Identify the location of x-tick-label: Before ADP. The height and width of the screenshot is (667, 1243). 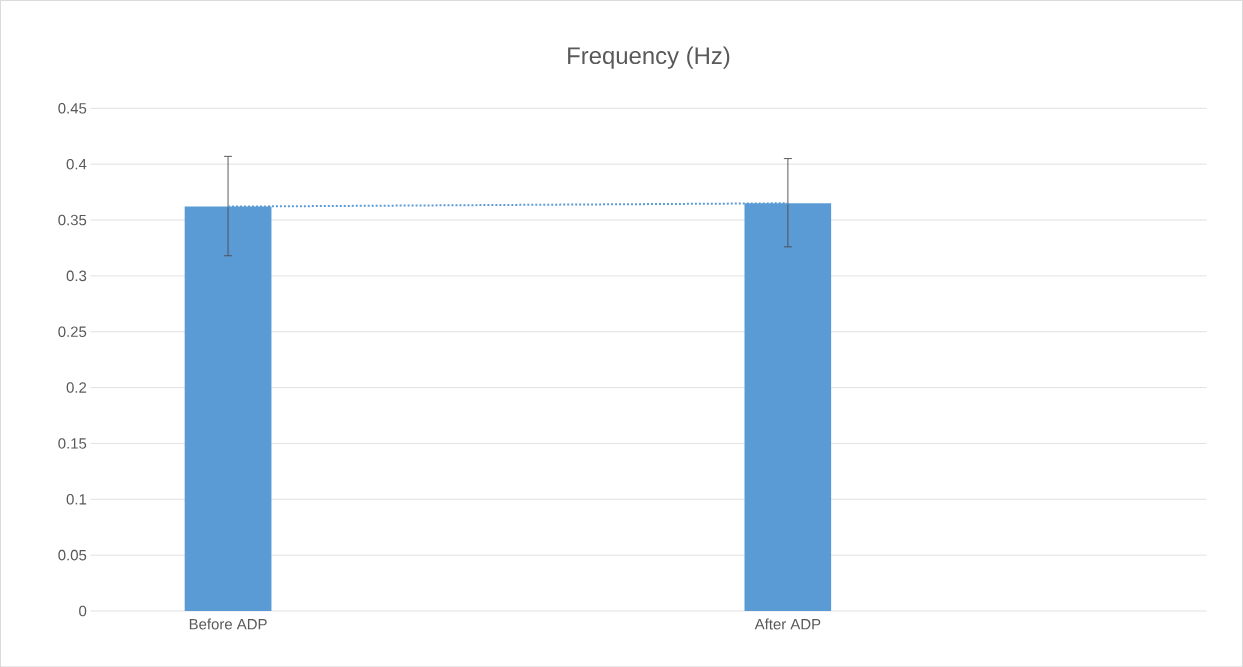
(228, 624).